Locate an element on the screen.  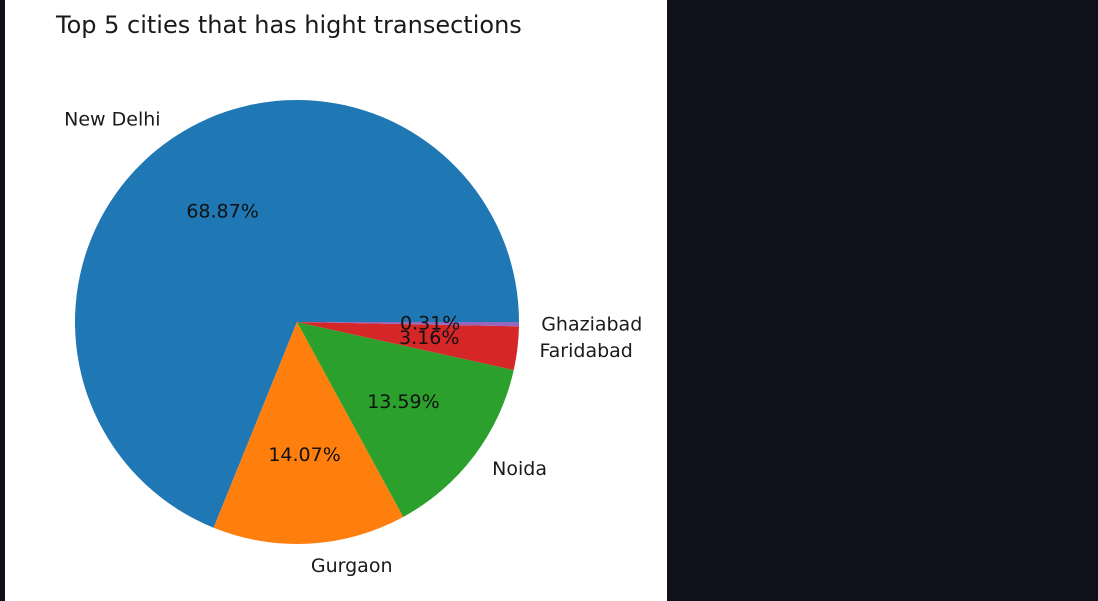
slice-label-ghaziabad: Ghaziabad is located at coordinates (591, 324).